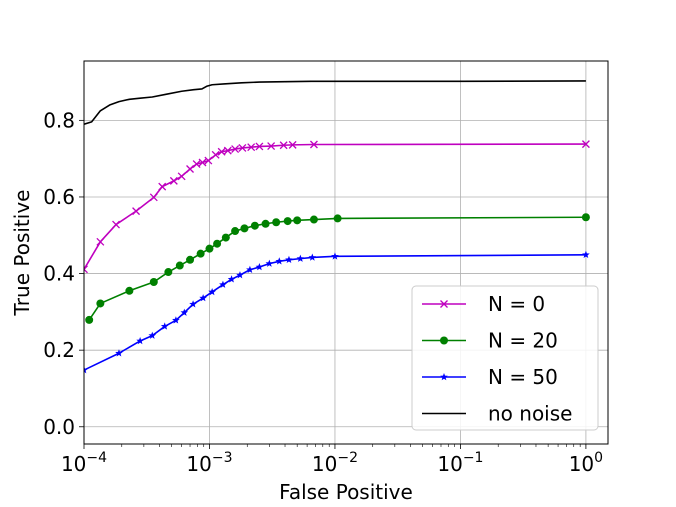  I want to click on legend-item-n-20: N = 20, so click(490, 341).